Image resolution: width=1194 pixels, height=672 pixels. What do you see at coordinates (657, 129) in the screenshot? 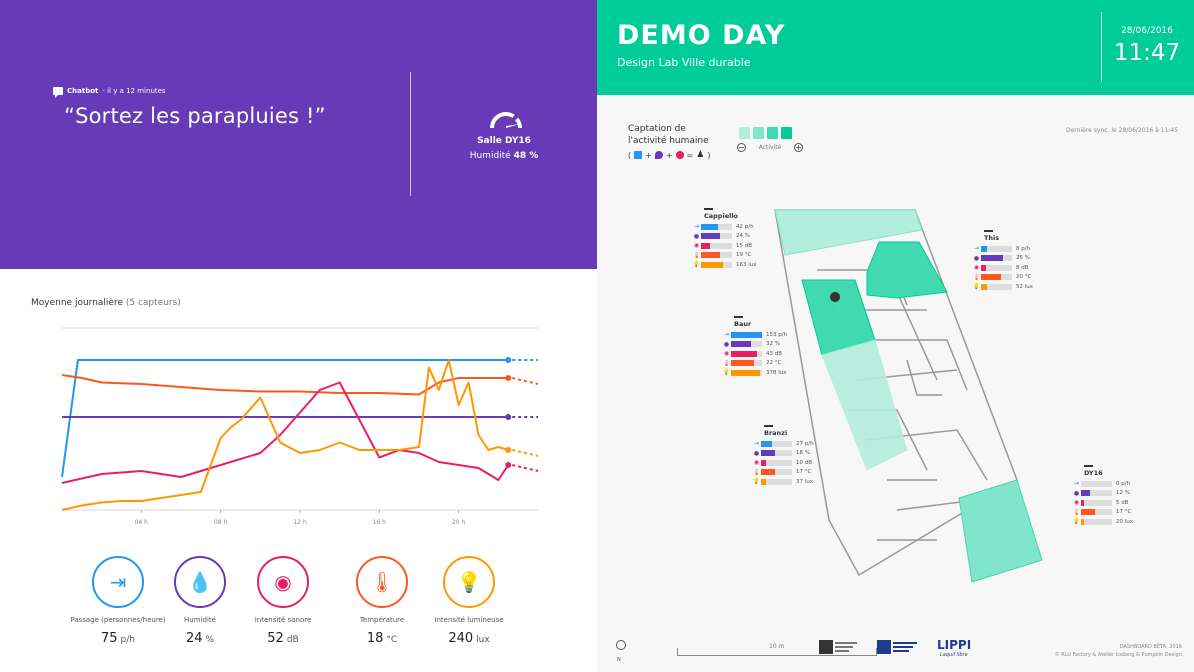
I see `captation-title-line1: Captation de` at bounding box center [657, 129].